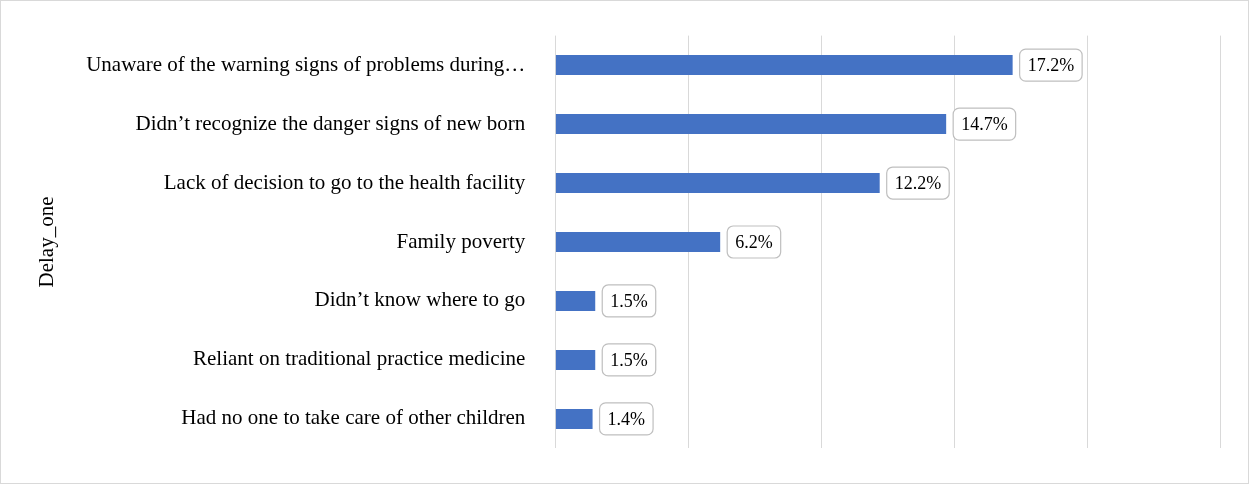  Describe the element at coordinates (359, 358) in the screenshot. I see `y-tick-label: Reliant on traditional practice medicine` at that location.